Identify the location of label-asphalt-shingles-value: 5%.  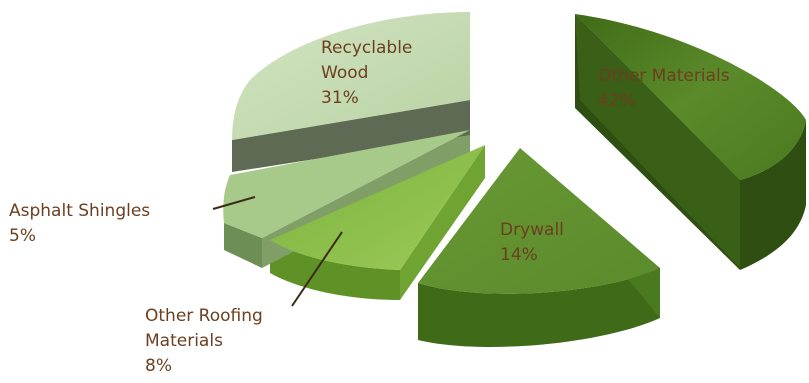
(22, 236).